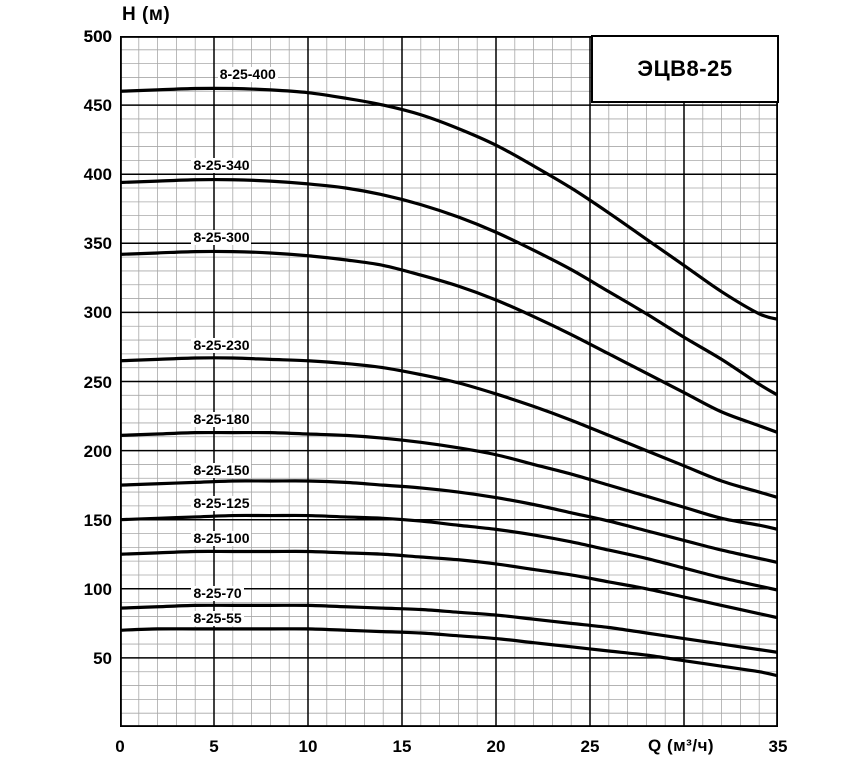 Image resolution: width=861 pixels, height=768 pixels. Describe the element at coordinates (221, 470) in the screenshot. I see `curve-label-8-25-150: 8-25-150` at that location.